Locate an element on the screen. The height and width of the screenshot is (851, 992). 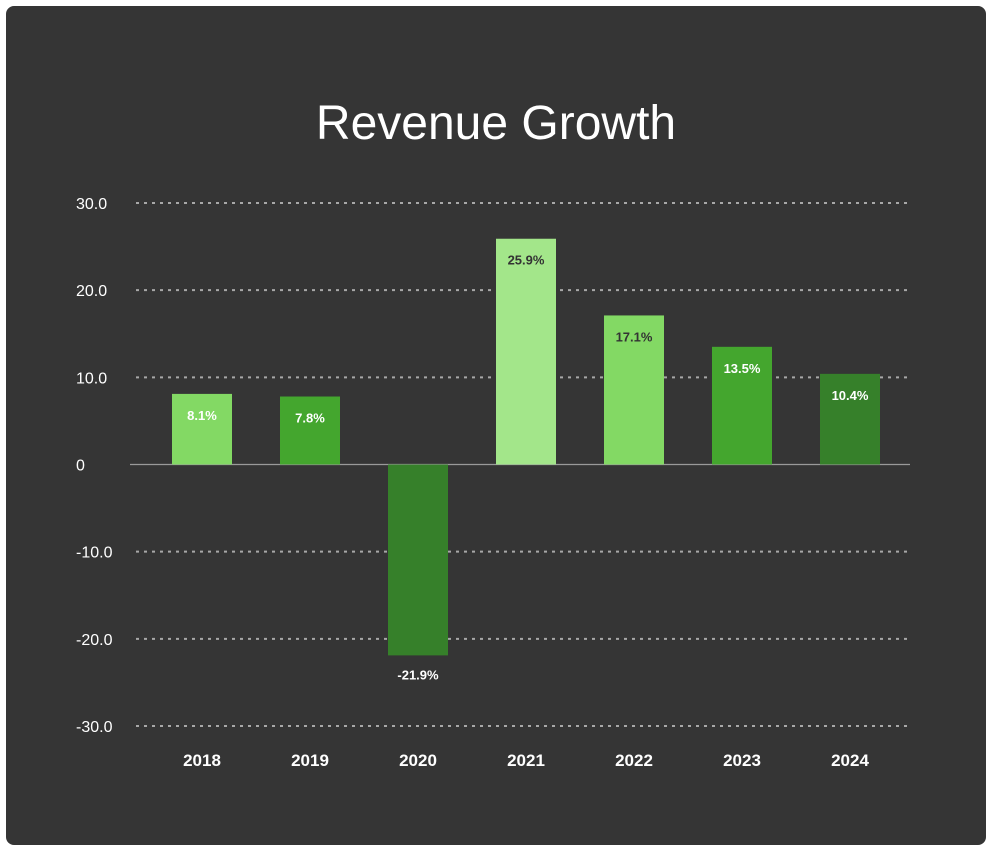
x-axis-ticks: 2018 2019 2020 2021 2022 2023 2024 is located at coordinates (526, 760).